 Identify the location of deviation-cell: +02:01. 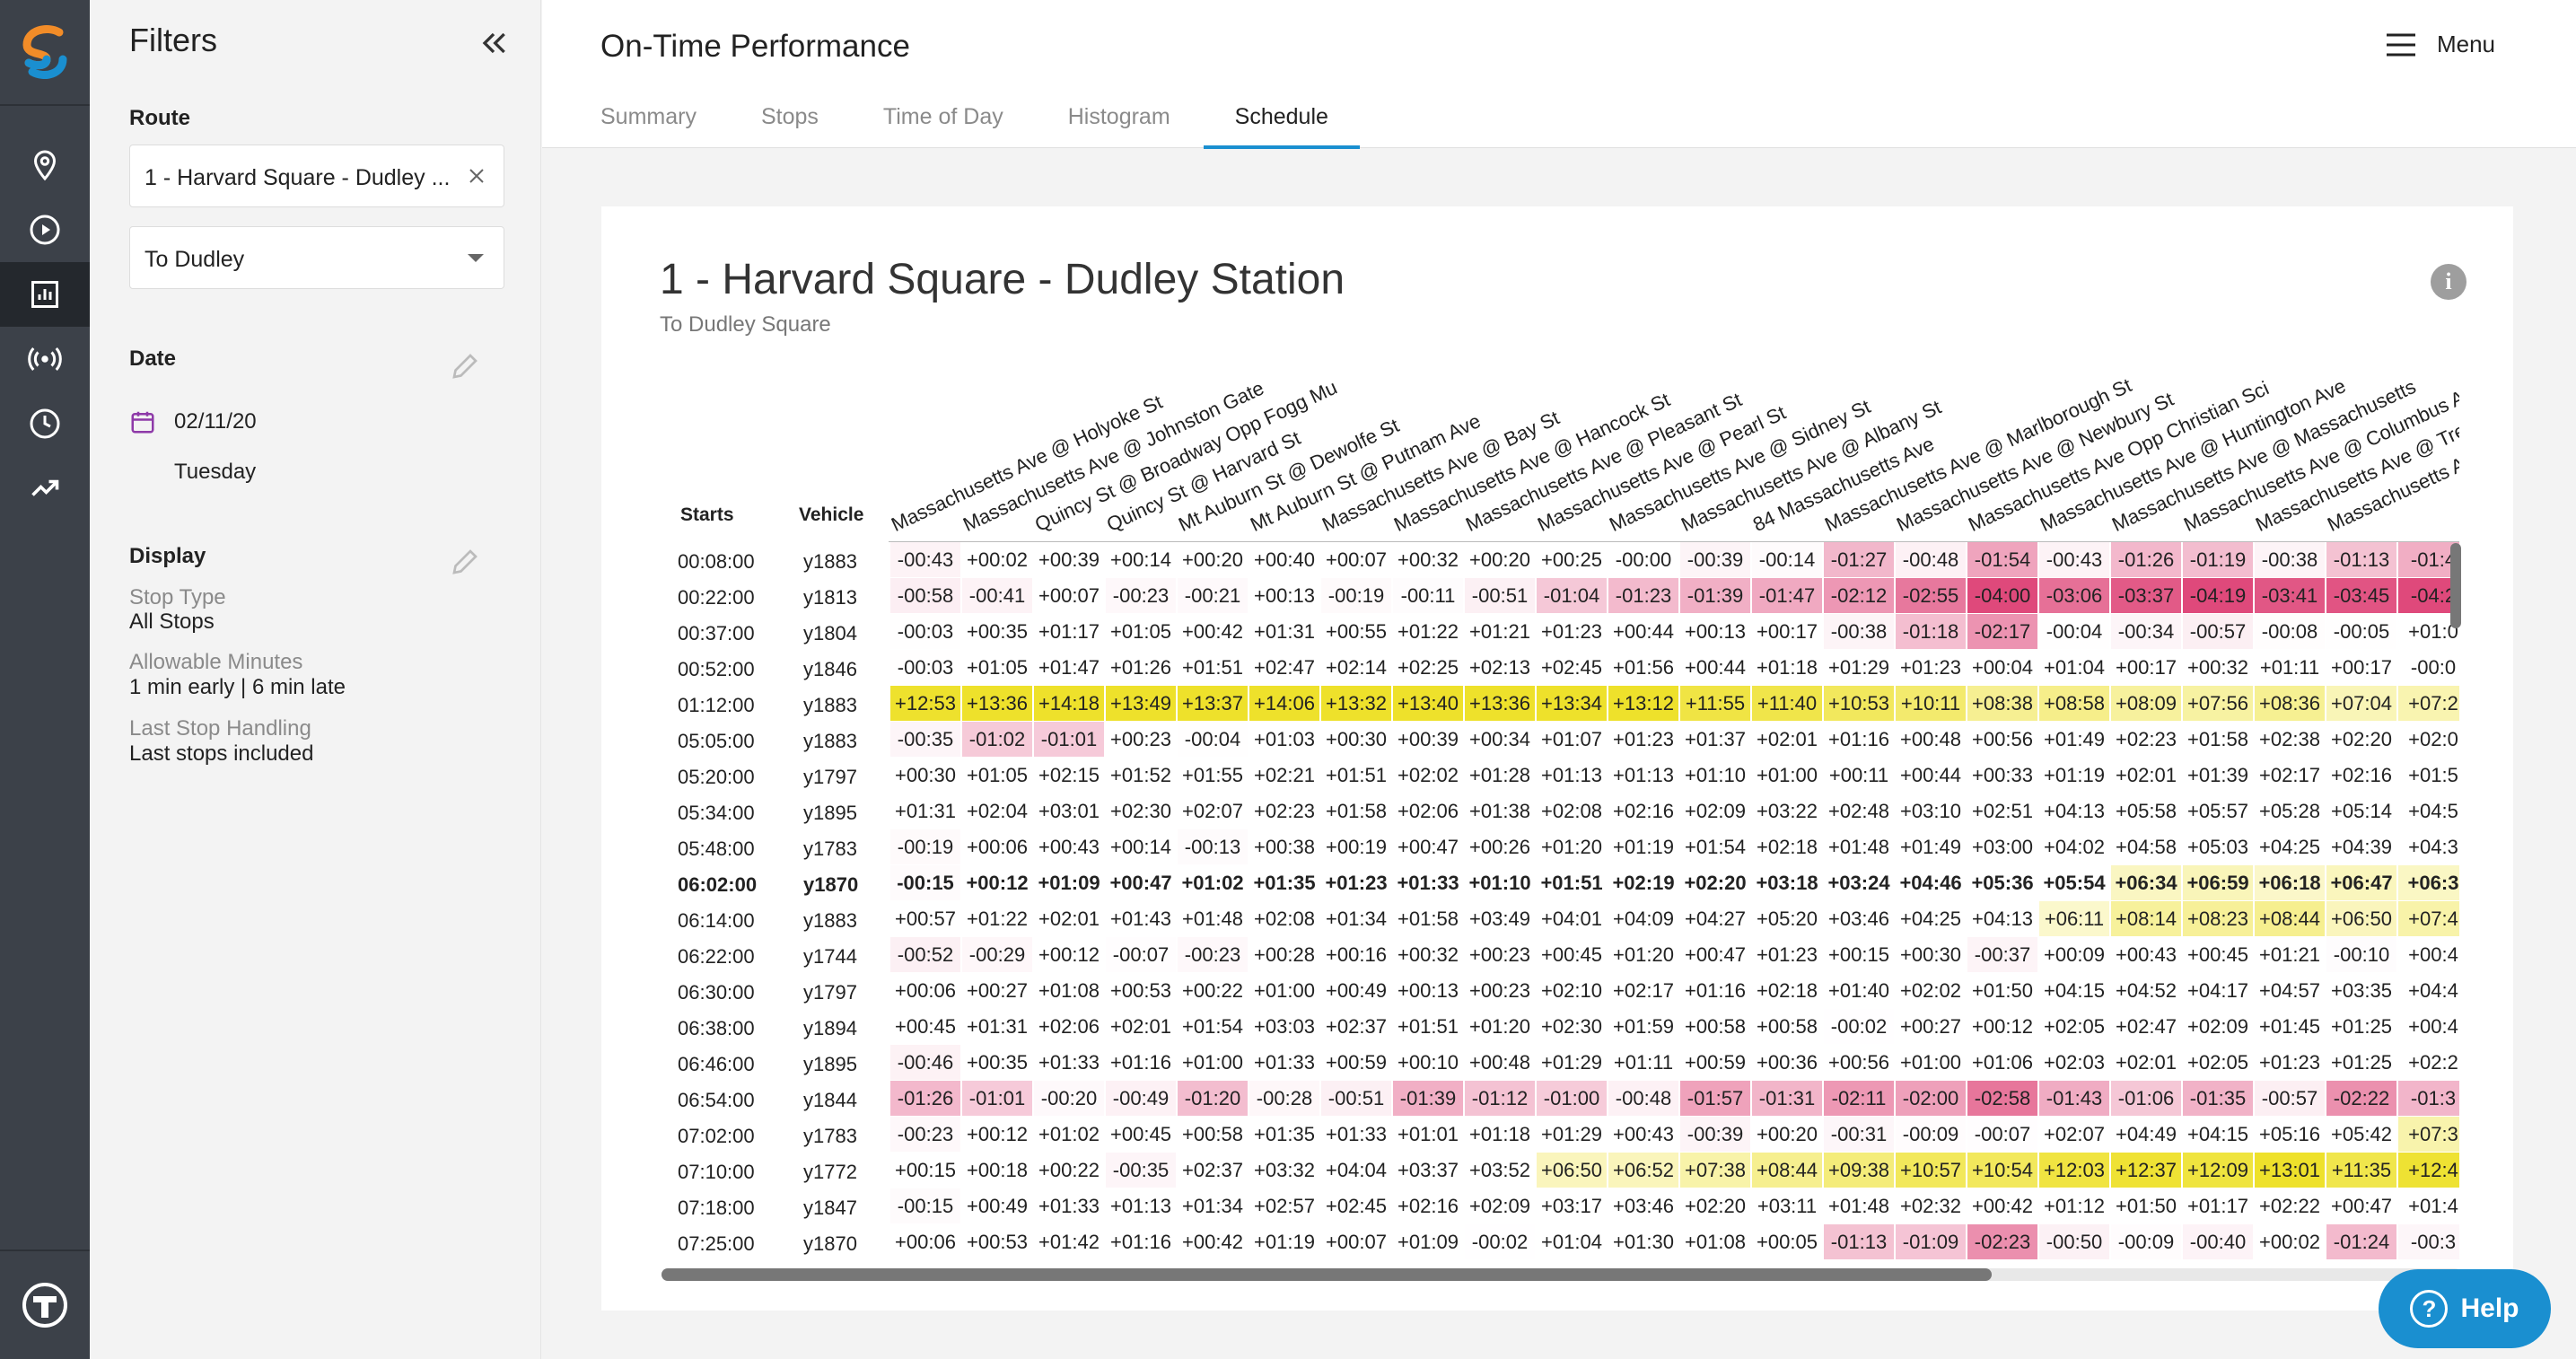
(2146, 1063).